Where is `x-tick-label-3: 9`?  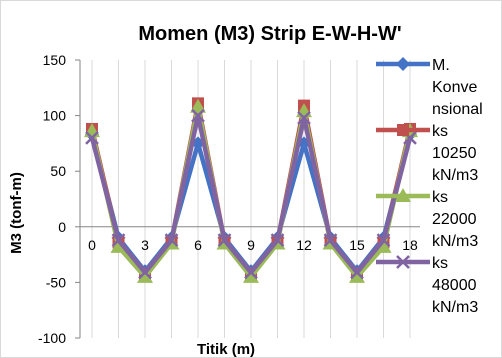 x-tick-label-3: 9 is located at coordinates (251, 245).